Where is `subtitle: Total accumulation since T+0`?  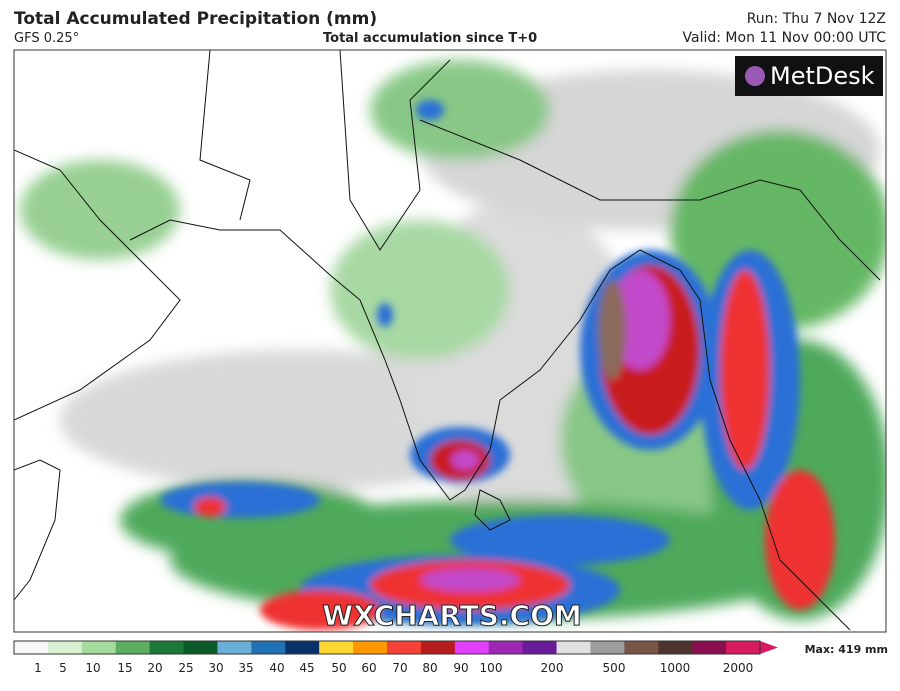
subtitle: Total accumulation since T+0 is located at coordinates (430, 38).